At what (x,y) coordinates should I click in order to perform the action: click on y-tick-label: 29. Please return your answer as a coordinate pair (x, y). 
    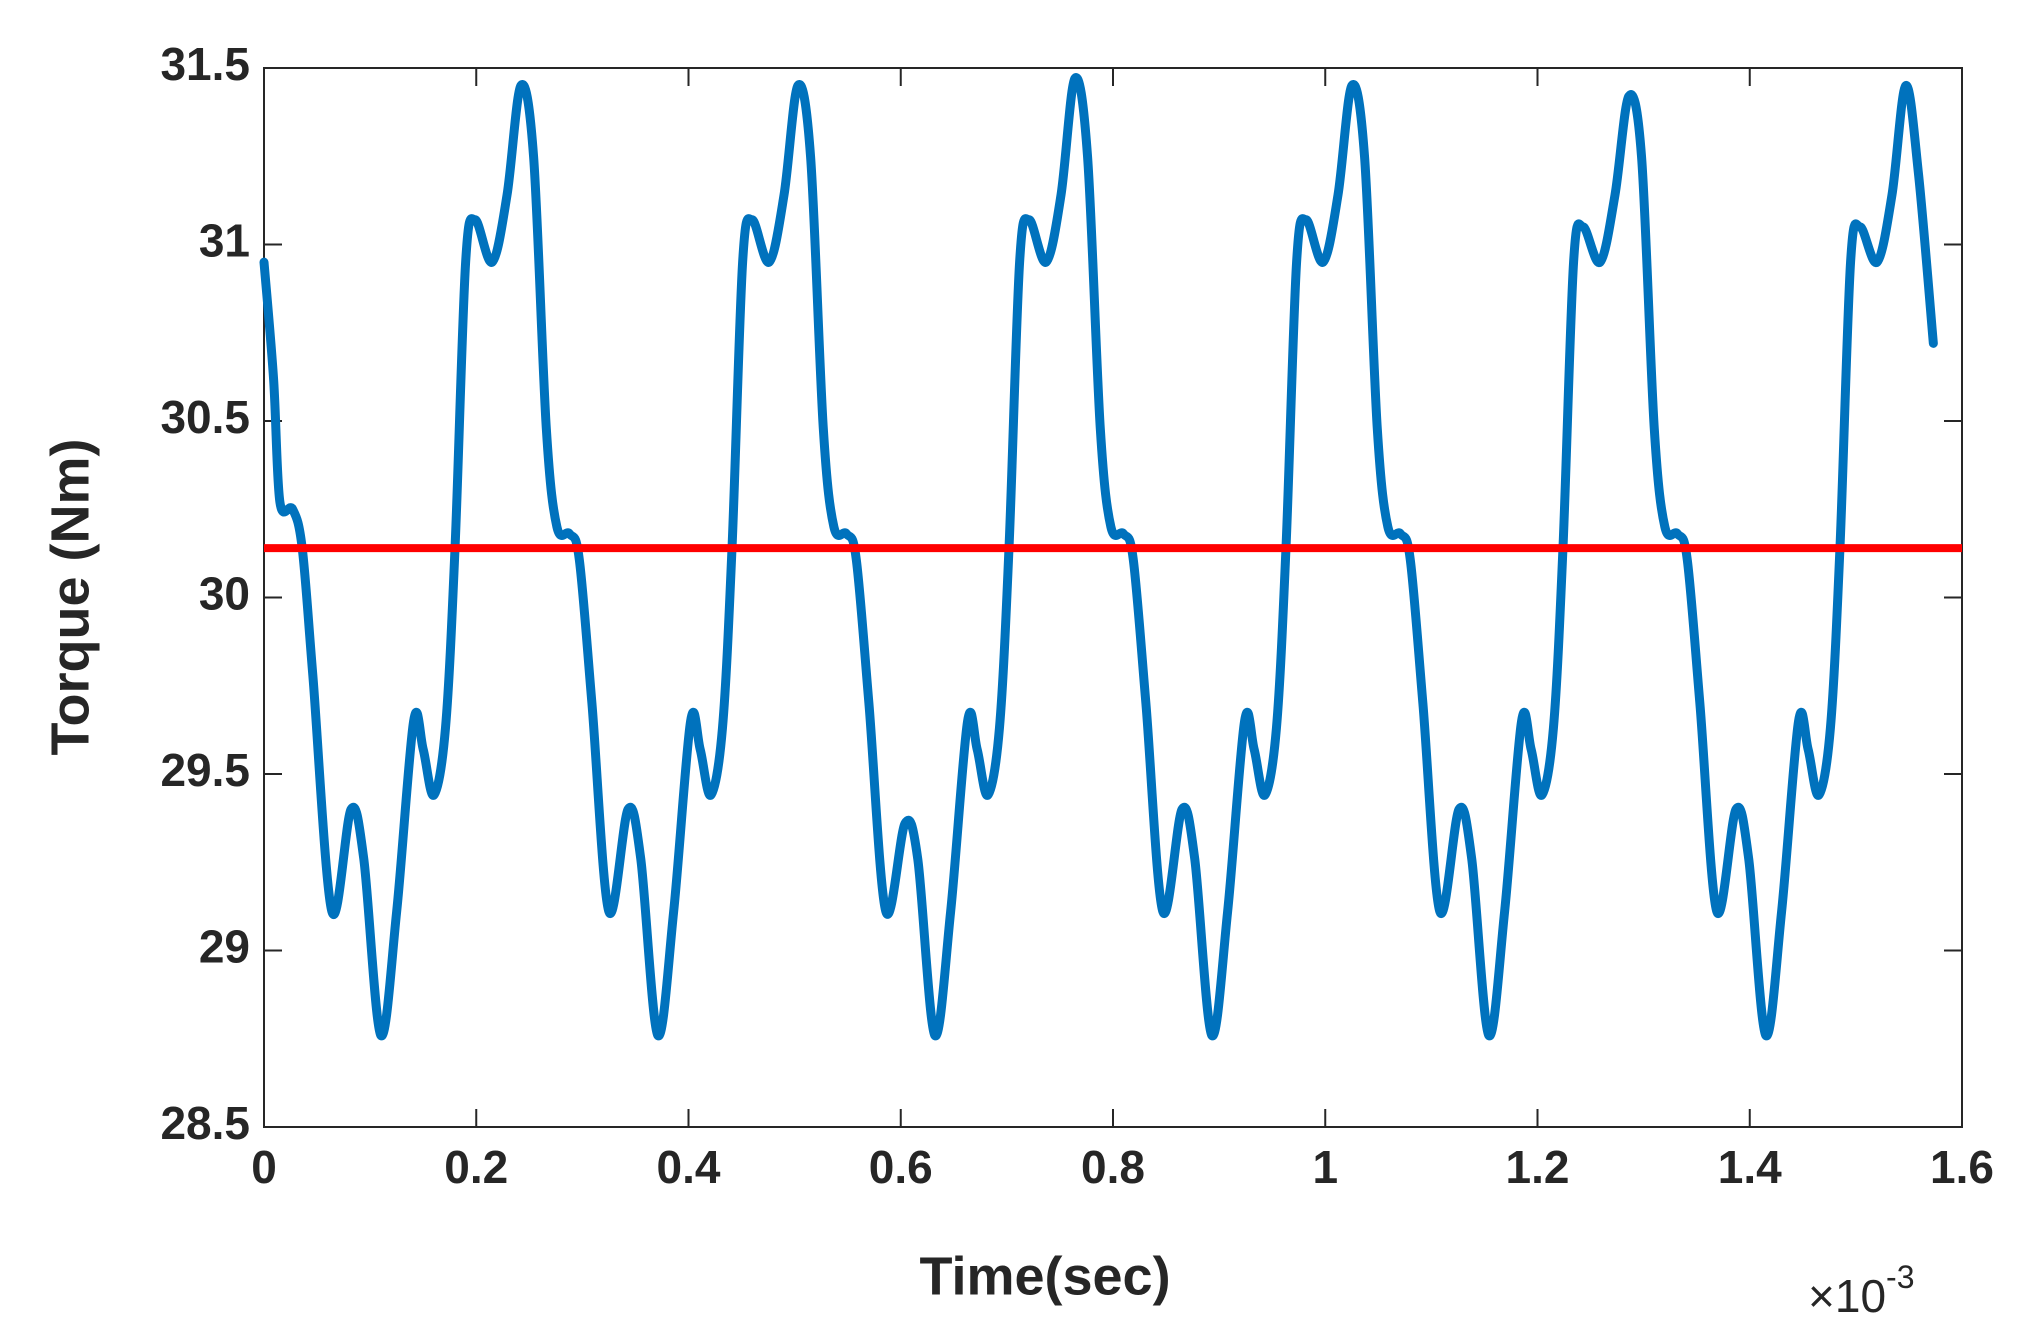
    Looking at the image, I should click on (224, 947).